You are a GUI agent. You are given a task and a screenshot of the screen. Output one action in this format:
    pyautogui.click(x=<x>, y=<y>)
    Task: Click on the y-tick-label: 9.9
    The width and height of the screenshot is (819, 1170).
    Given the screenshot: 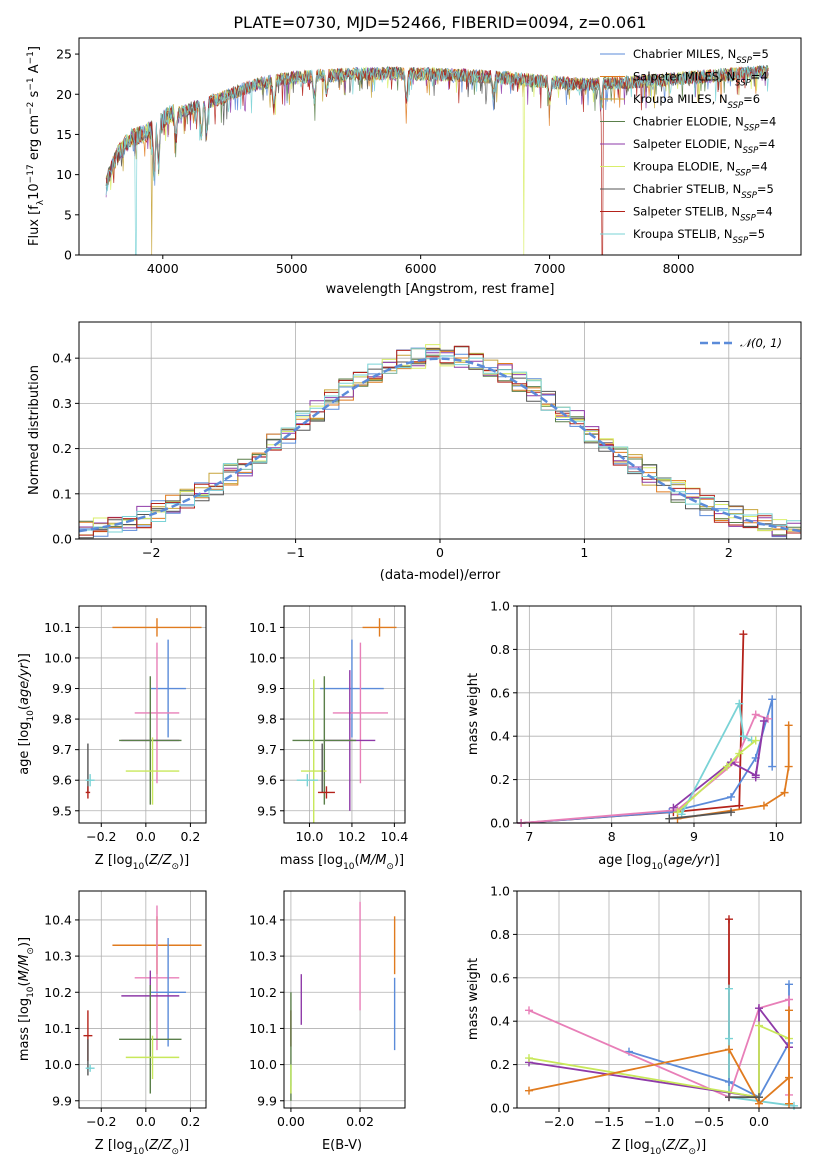 What is the action you would take?
    pyautogui.click(x=62, y=1100)
    